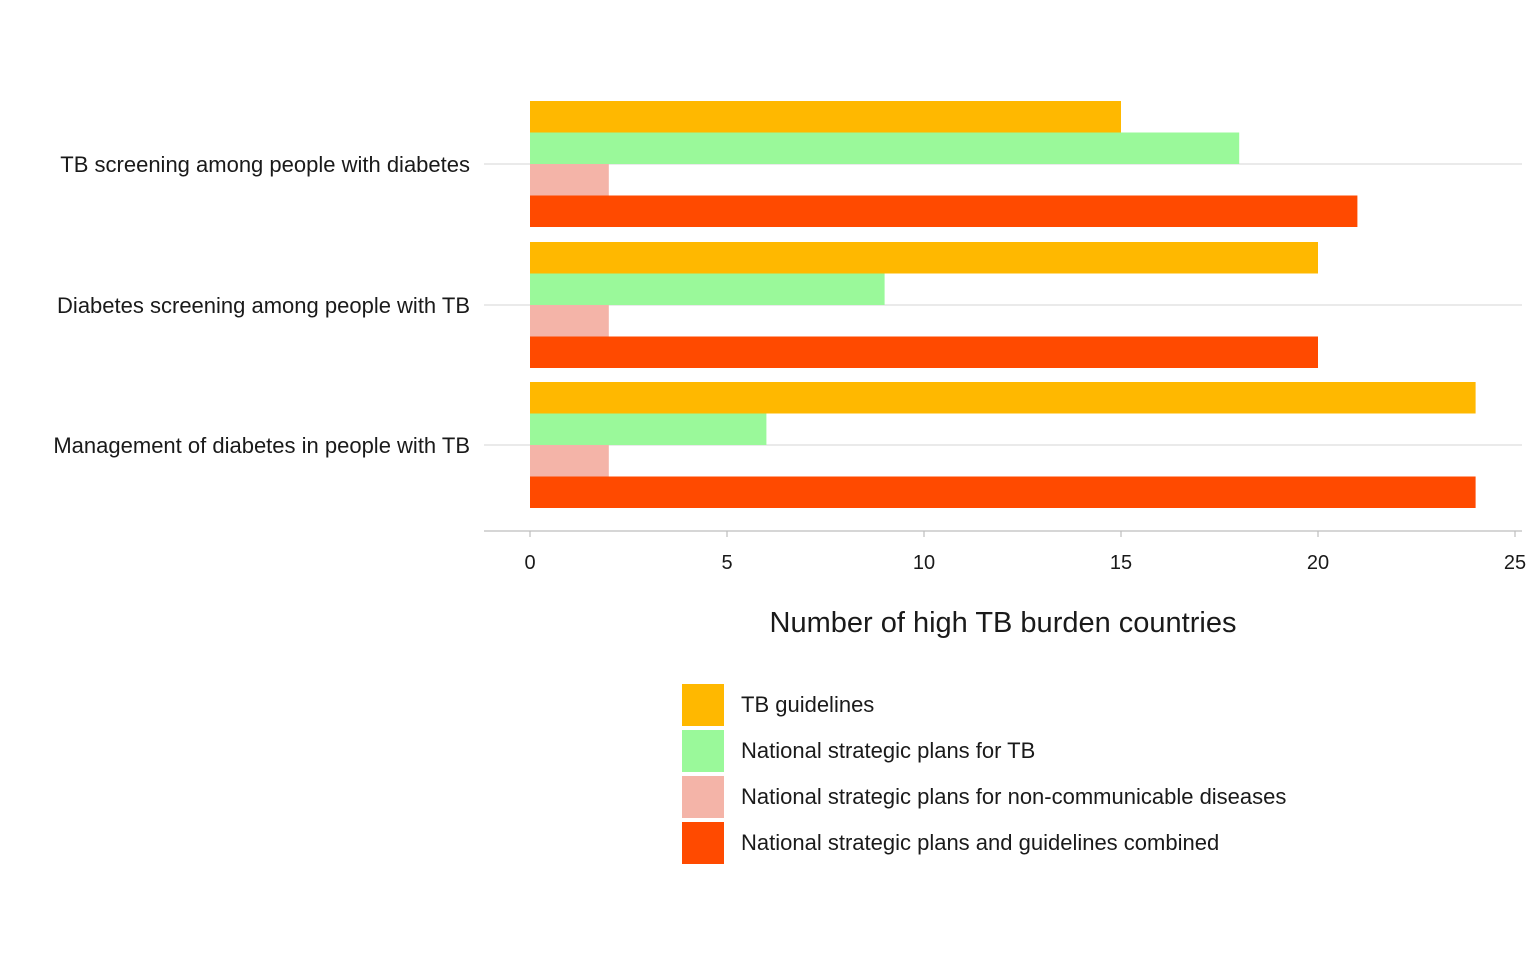 Image resolution: width=1536 pixels, height=960 pixels. Describe the element at coordinates (1025, 552) in the screenshot. I see `x-ticks: 0 5 10 15 20 25` at that location.